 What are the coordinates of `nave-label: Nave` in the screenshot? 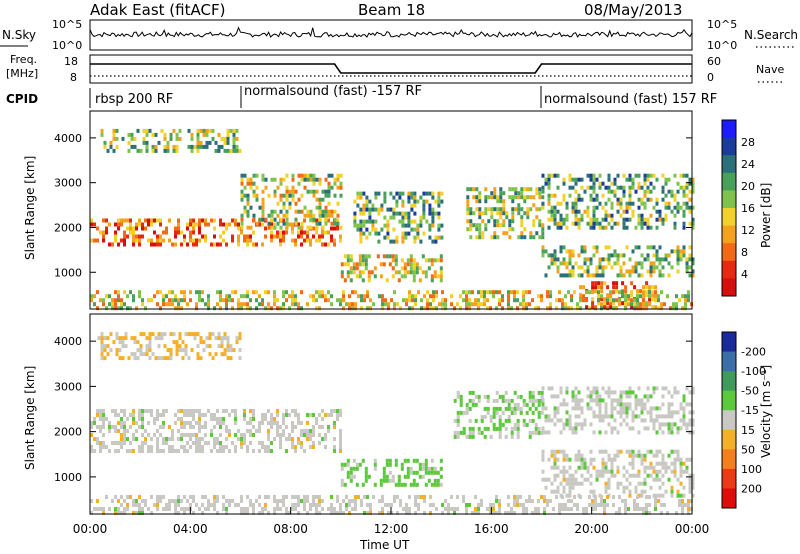 It's located at (770, 69).